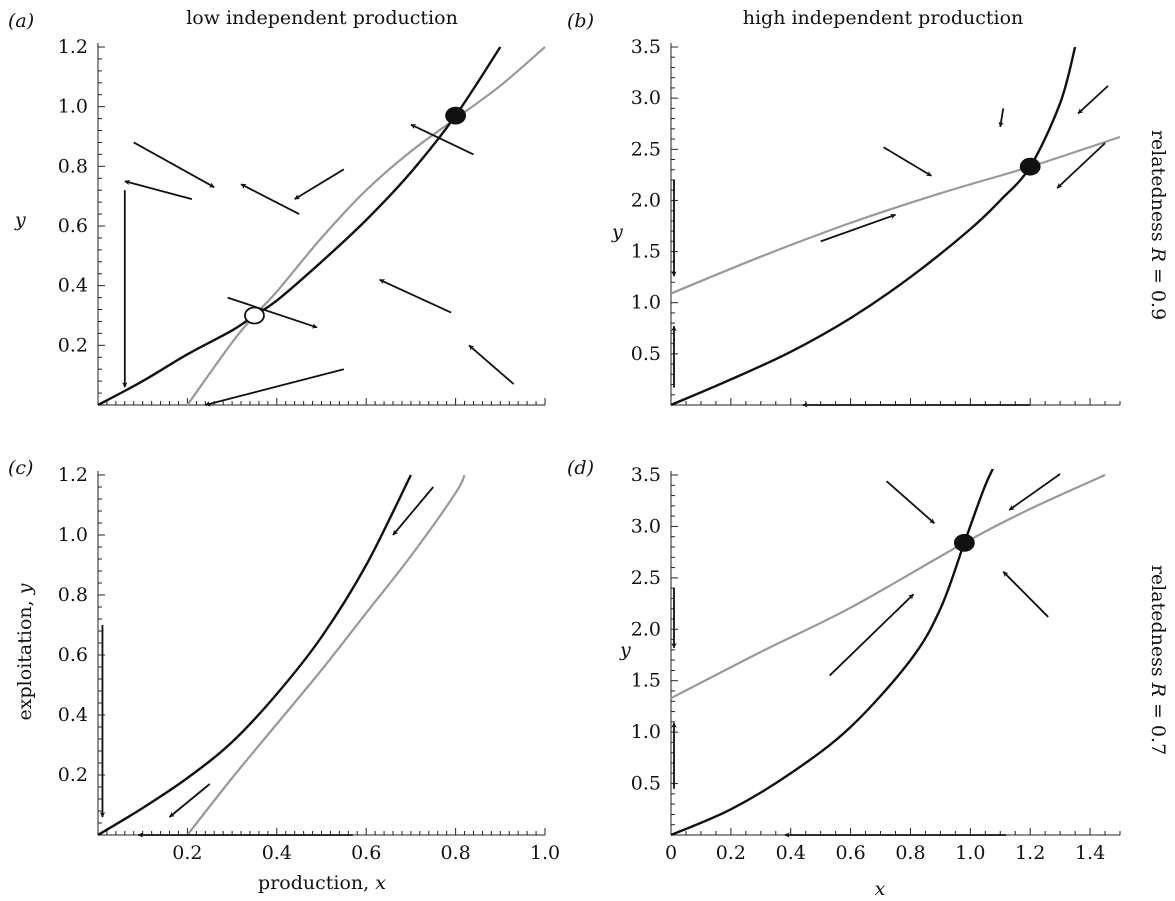  I want to click on row-label-bottom: relatedness R = 0.7, so click(1158, 660).